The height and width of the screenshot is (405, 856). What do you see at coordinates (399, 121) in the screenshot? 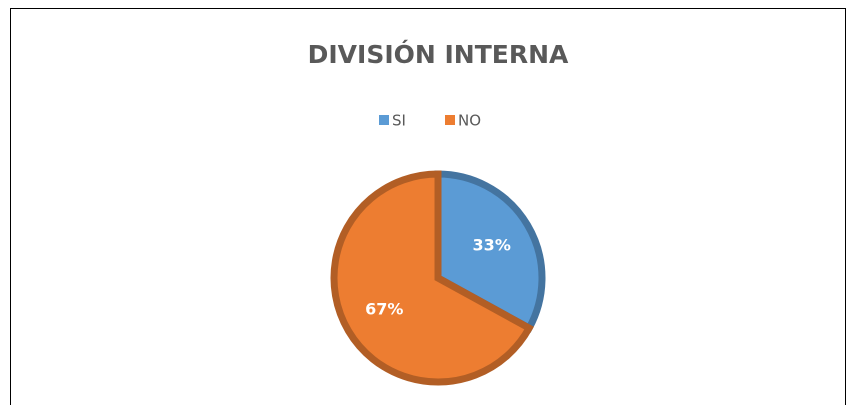
I see `legend-label: SI` at bounding box center [399, 121].